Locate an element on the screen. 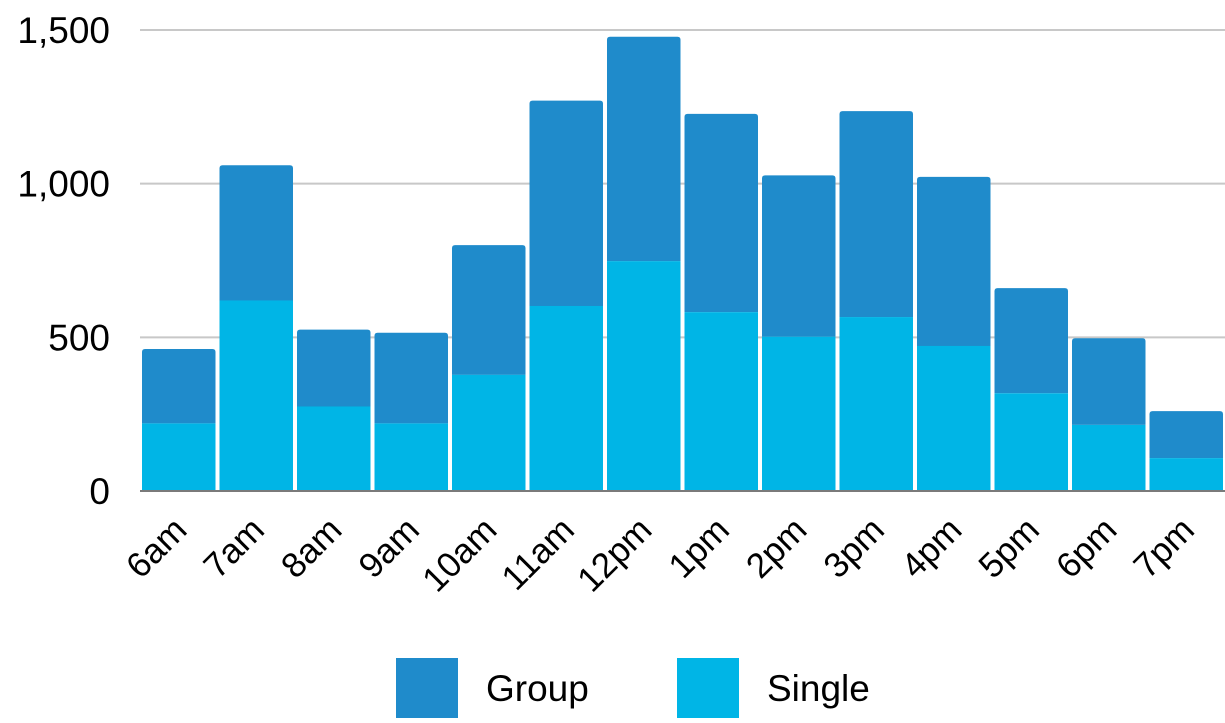 The height and width of the screenshot is (723, 1225). bar-group-5pm is located at coordinates (1031, 341).